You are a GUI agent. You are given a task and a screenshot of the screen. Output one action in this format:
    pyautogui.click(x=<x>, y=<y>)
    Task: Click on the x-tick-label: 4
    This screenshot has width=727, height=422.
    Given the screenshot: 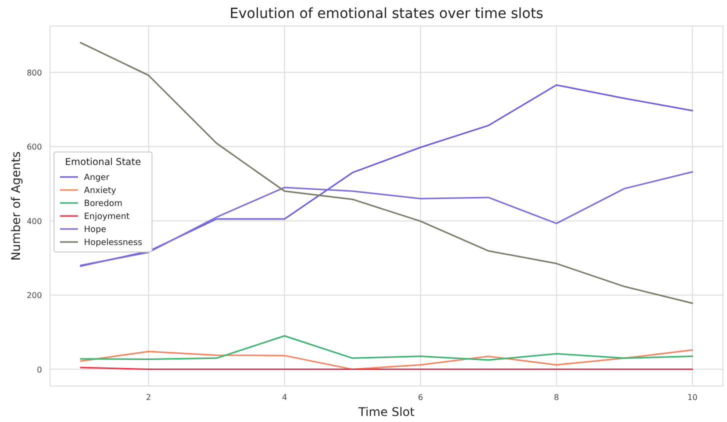 What is the action you would take?
    pyautogui.click(x=285, y=397)
    